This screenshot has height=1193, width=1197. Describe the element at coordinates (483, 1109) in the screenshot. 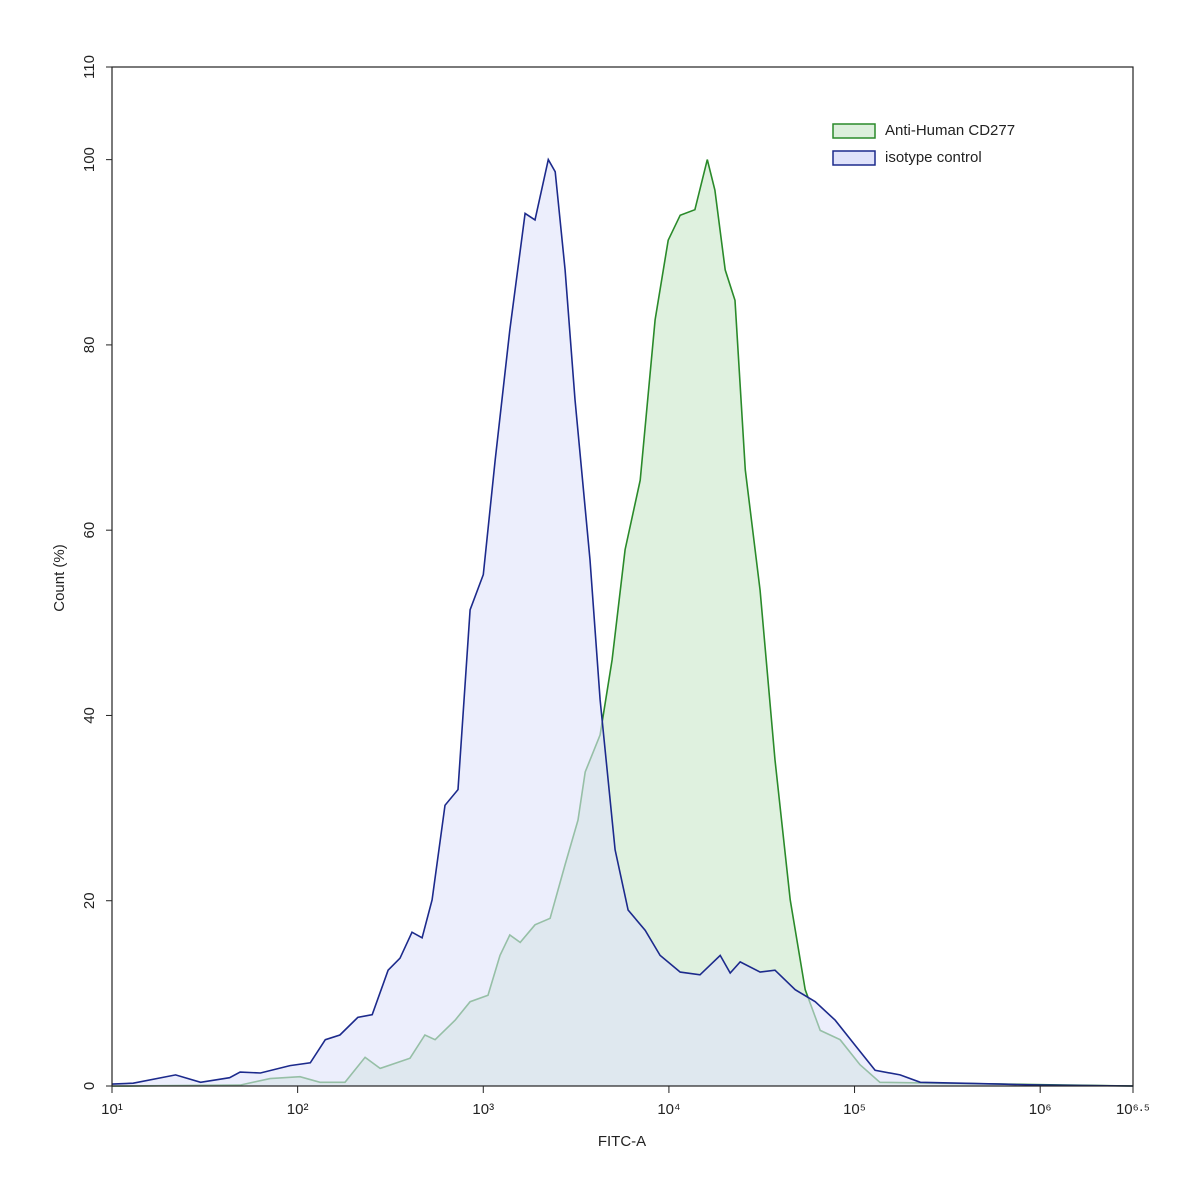

I see `x-tick-label: 10³` at that location.